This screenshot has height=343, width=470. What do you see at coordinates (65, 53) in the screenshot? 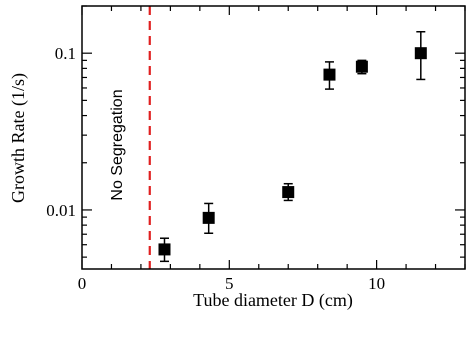
I see `y-tick-label: 0.1` at bounding box center [65, 53].